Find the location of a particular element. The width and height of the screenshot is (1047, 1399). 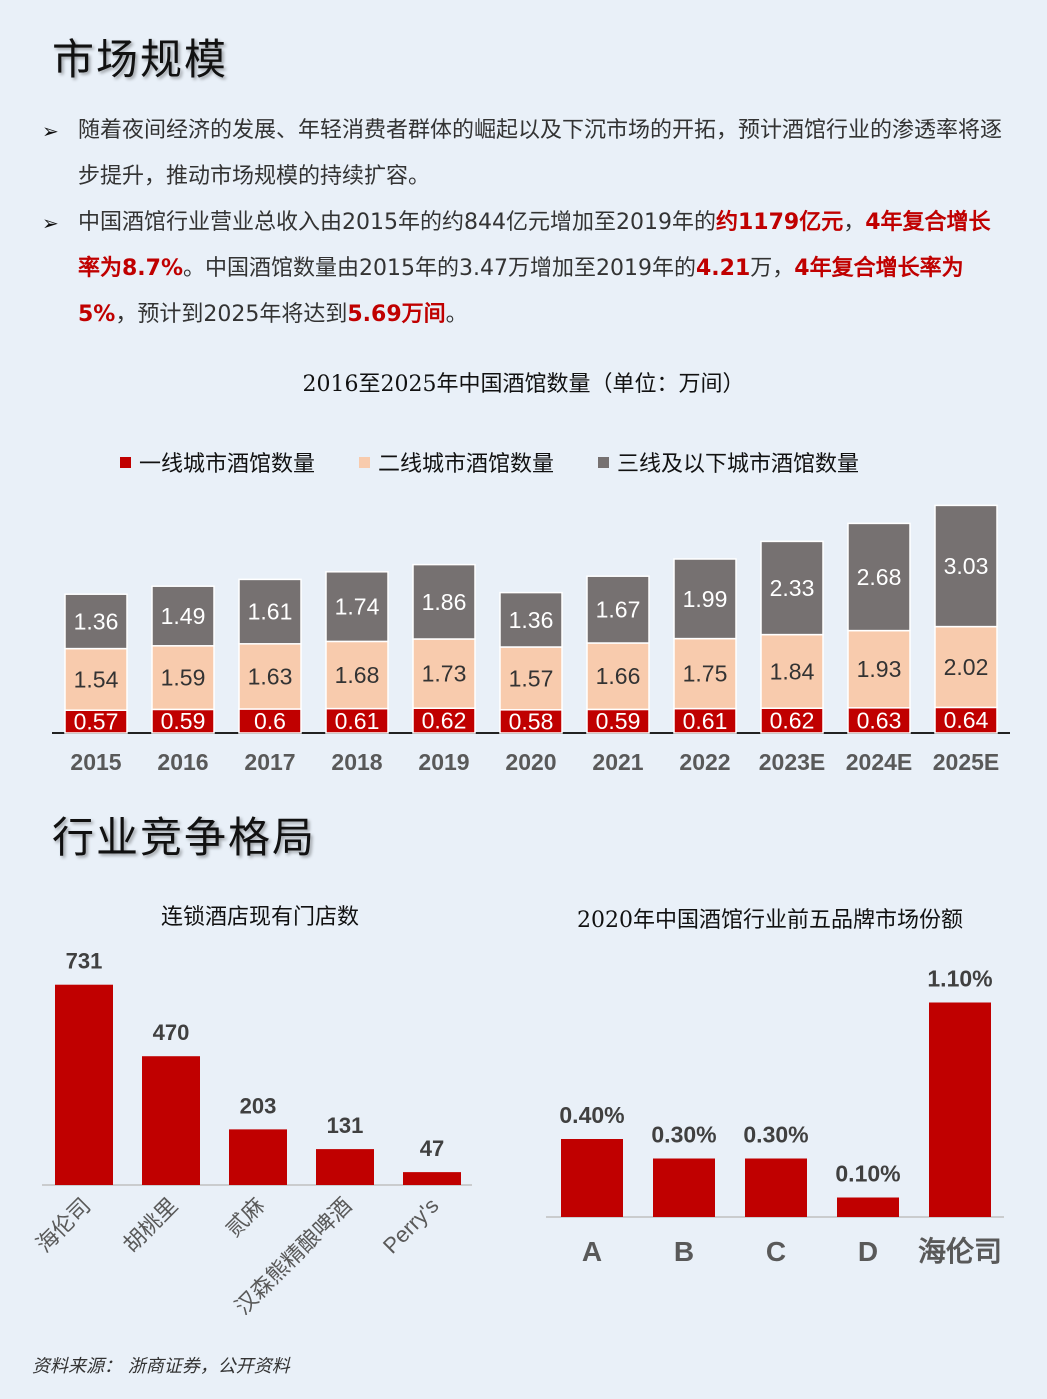

x-tick-label: 2019 is located at coordinates (443, 762).